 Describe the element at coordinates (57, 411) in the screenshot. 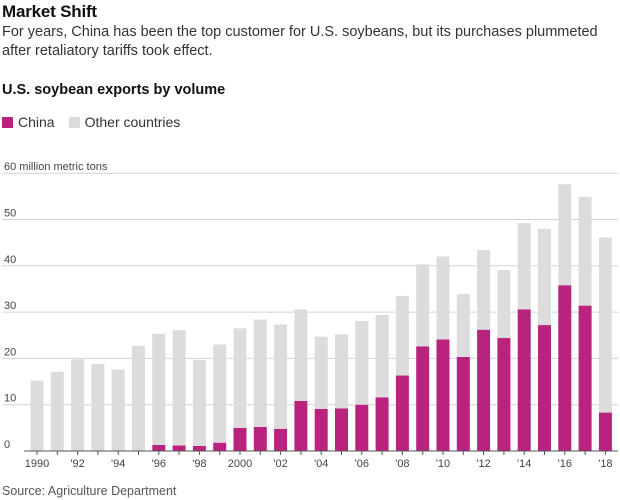

I see `bar-other-1991` at that location.